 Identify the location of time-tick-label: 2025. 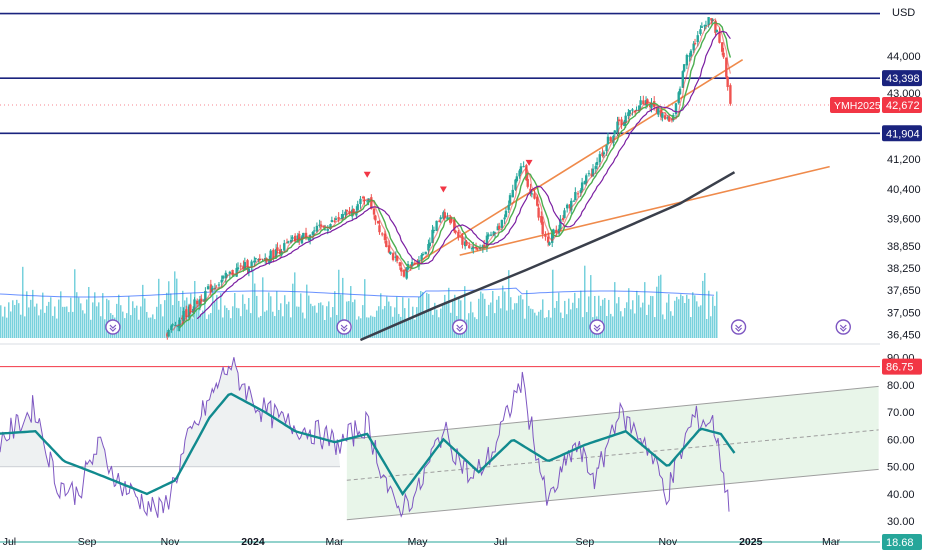
(751, 542).